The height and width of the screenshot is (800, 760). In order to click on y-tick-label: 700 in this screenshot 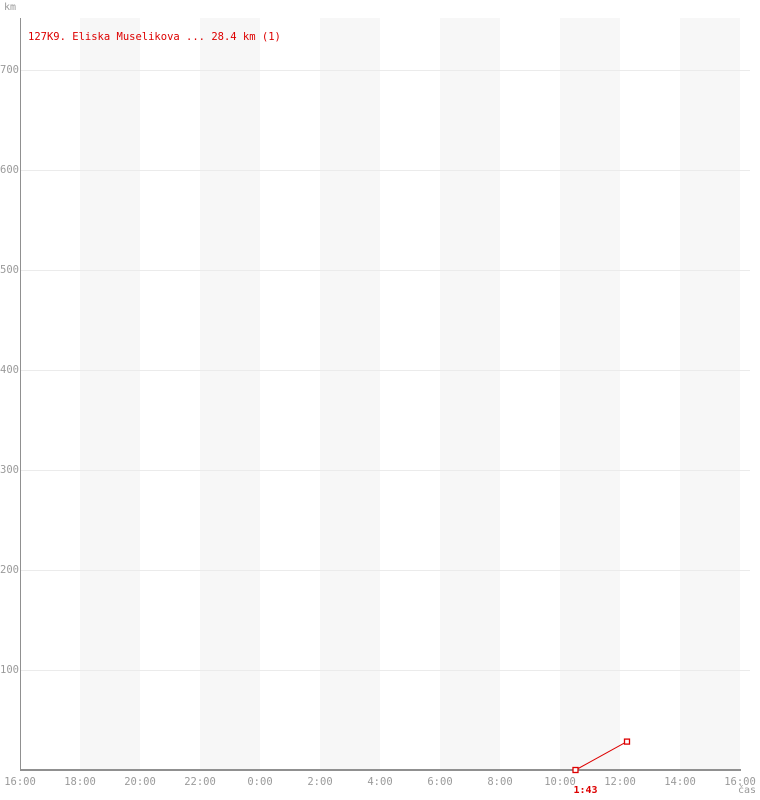, I will do `click(9, 70)`.